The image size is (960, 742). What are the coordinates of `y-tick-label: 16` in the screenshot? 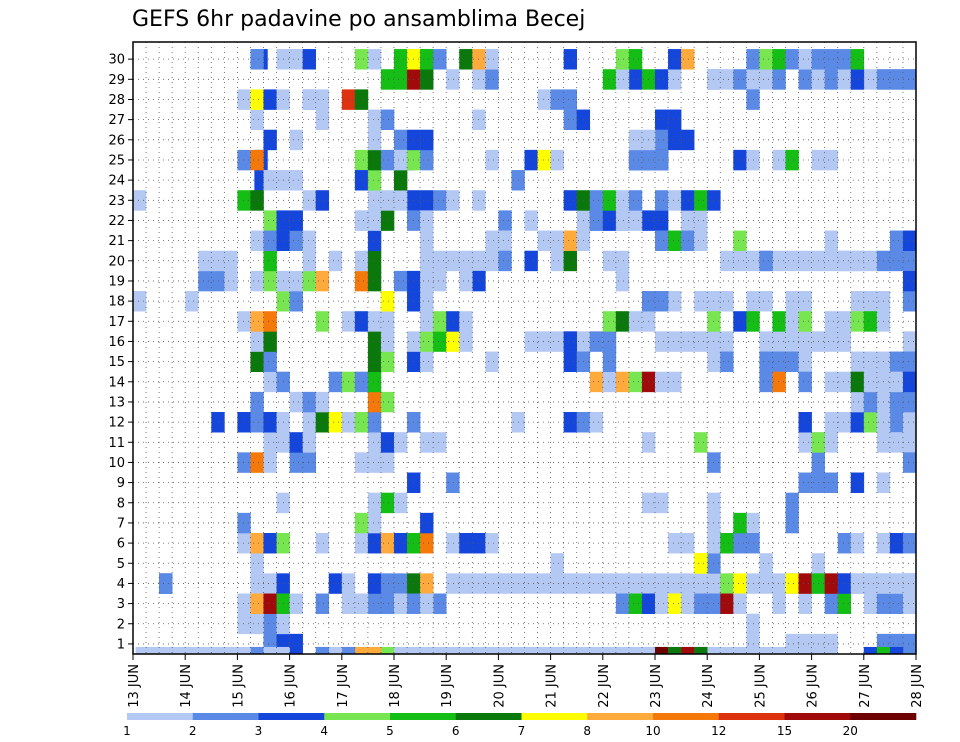 It's located at (116, 342).